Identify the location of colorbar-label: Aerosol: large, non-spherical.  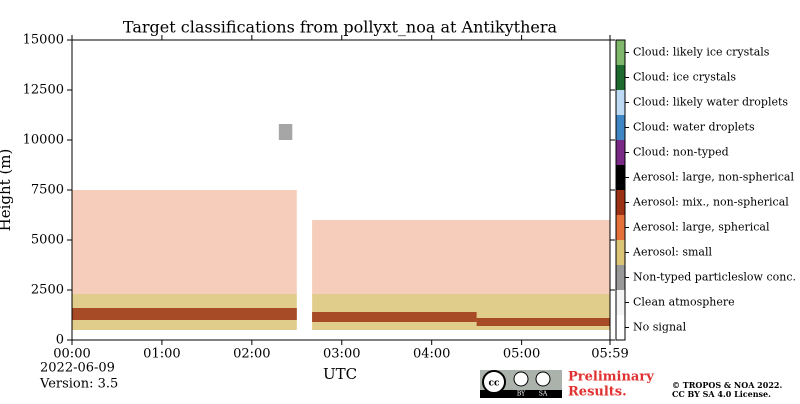
(713, 177).